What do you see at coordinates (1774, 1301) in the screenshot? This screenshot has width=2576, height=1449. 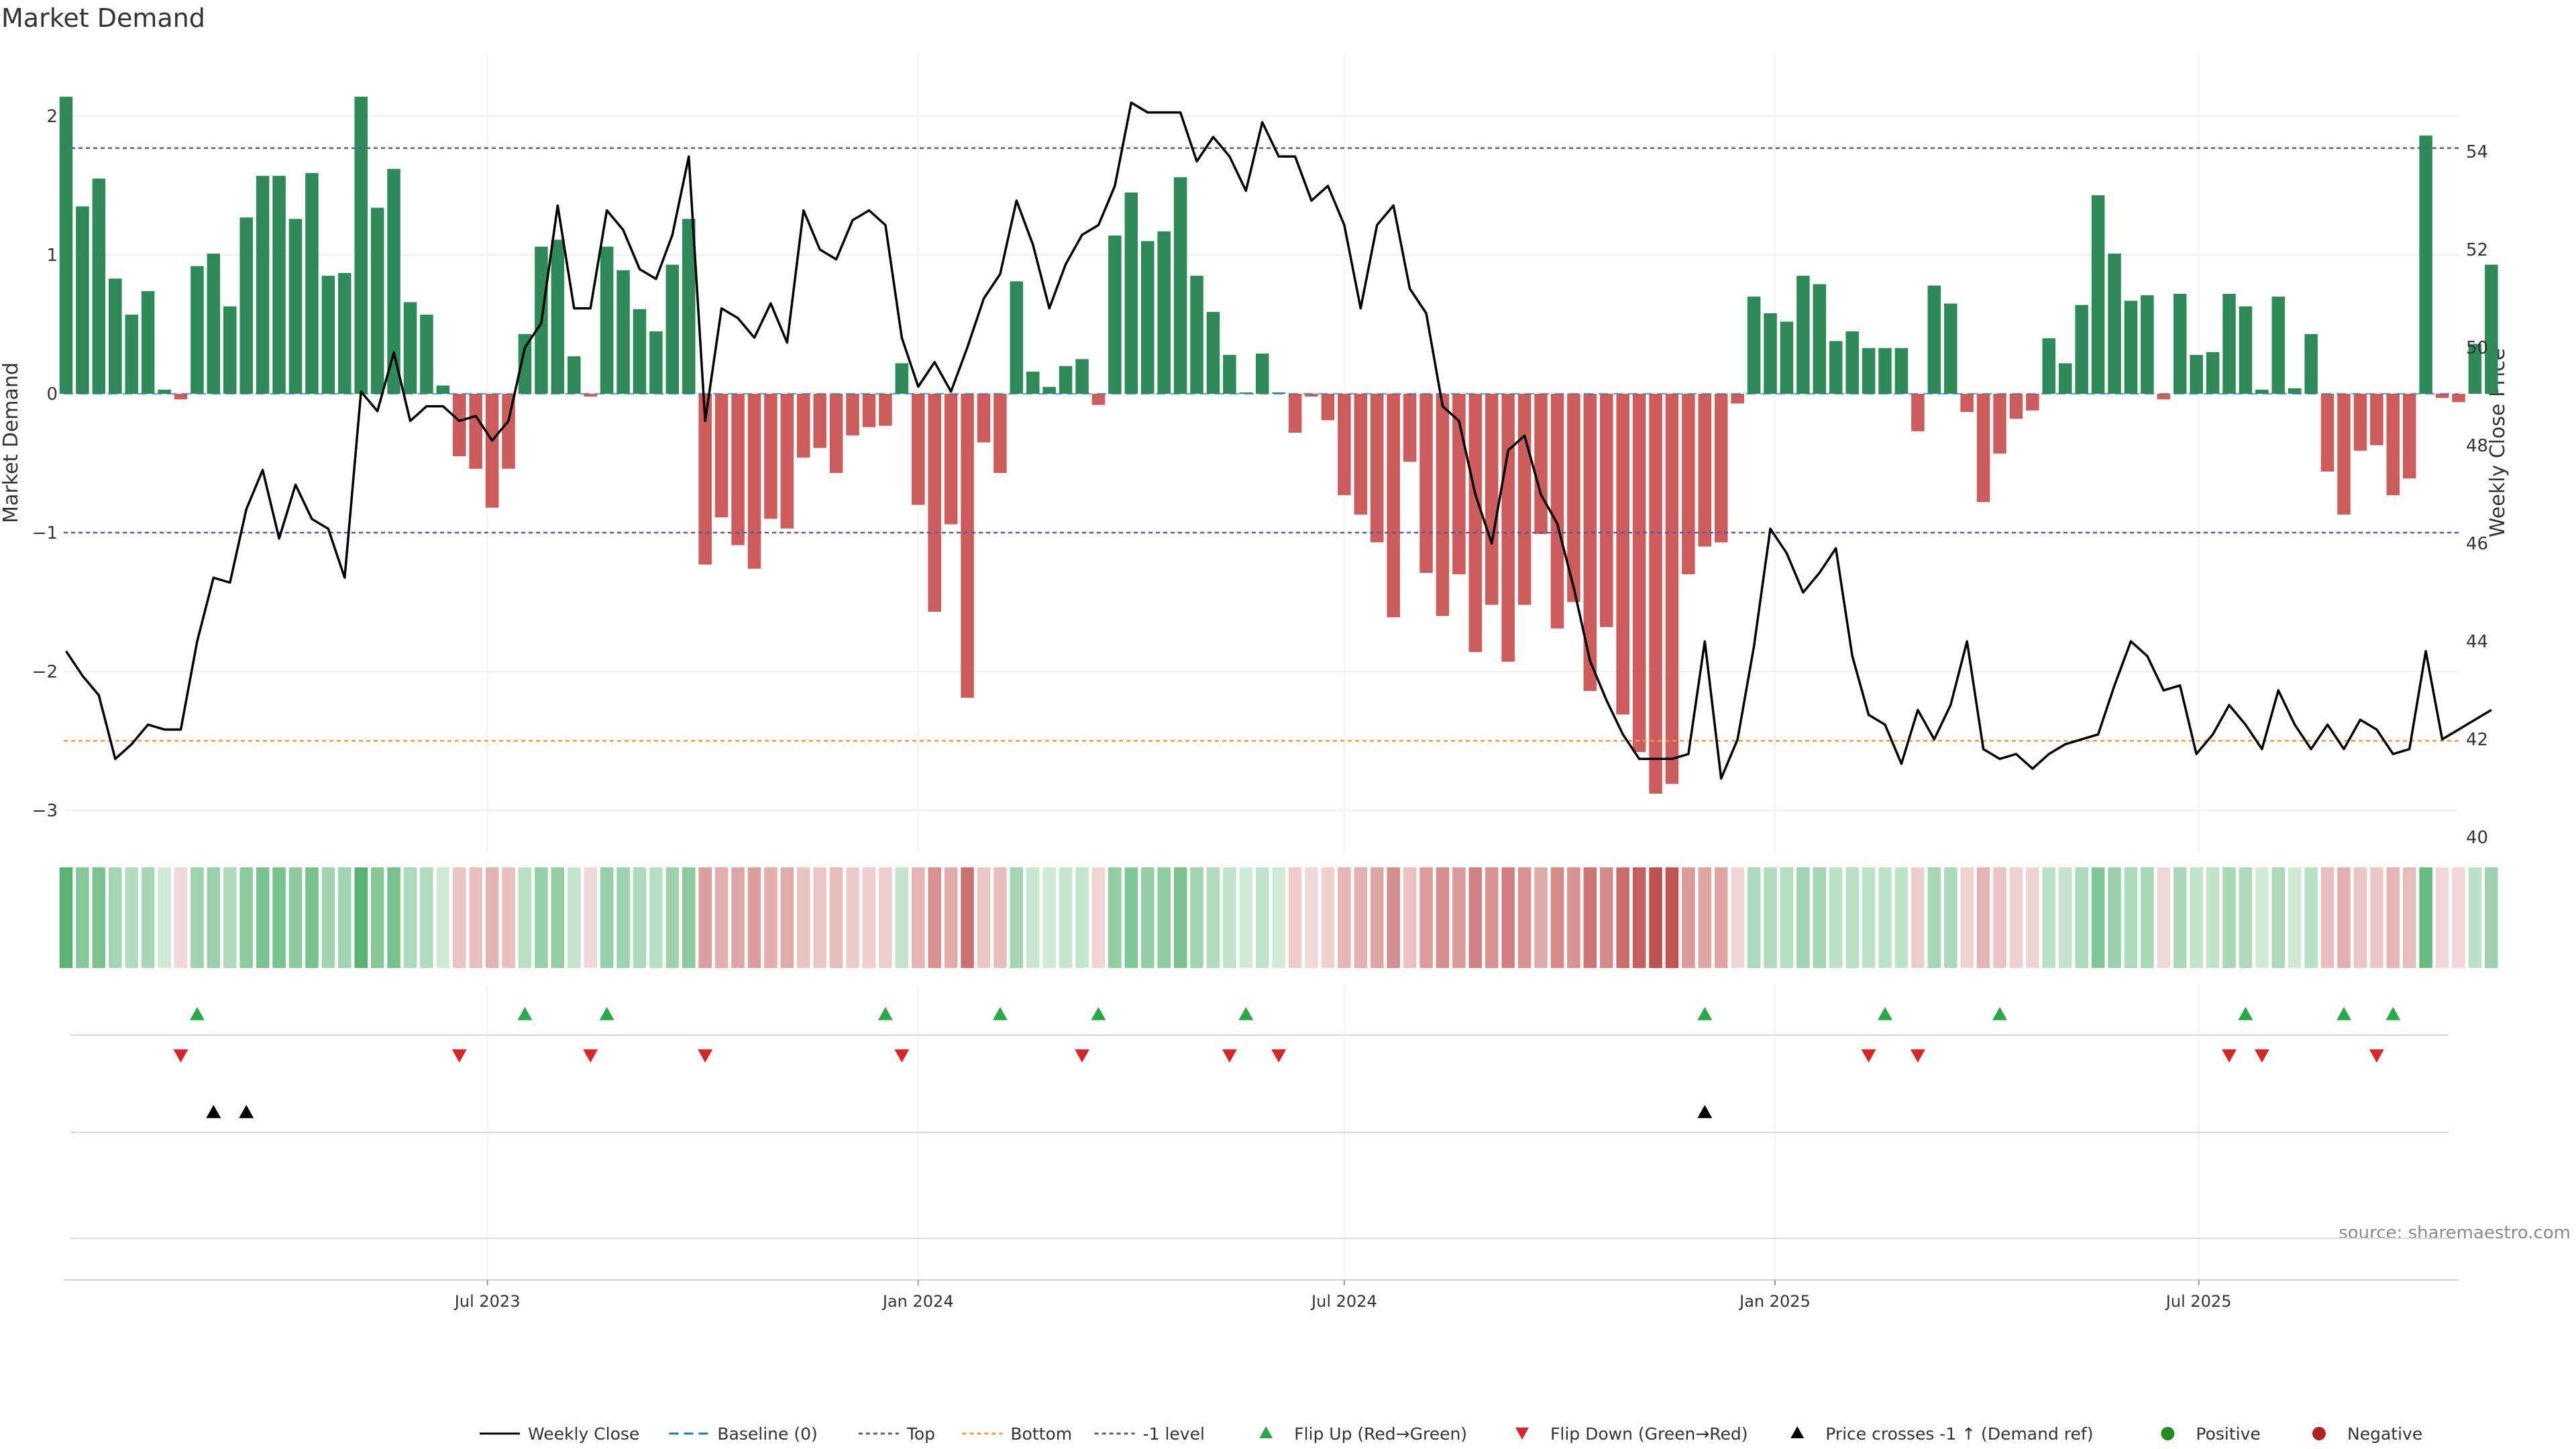 I see `x-tick-label: Jan 2025` at bounding box center [1774, 1301].